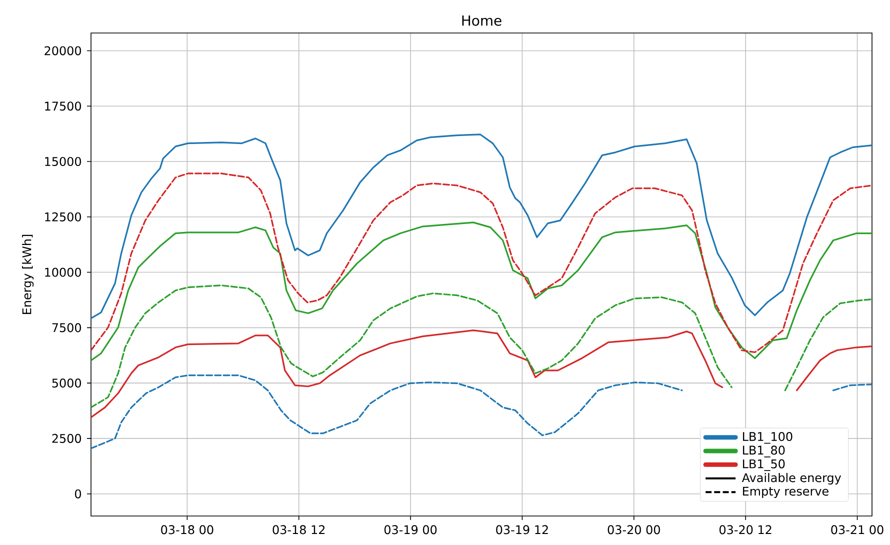 The image size is (890, 545). What do you see at coordinates (482, 20) in the screenshot?
I see `chart-title: Home` at bounding box center [482, 20].